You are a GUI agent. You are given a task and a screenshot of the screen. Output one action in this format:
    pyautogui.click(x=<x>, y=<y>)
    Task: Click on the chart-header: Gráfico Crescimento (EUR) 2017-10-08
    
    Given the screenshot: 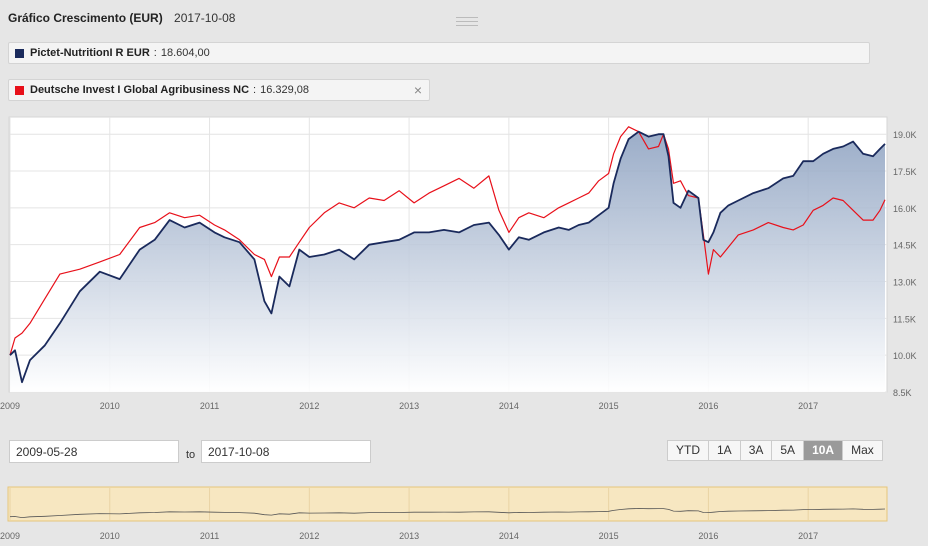 What is the action you would take?
    pyautogui.click(x=121, y=18)
    